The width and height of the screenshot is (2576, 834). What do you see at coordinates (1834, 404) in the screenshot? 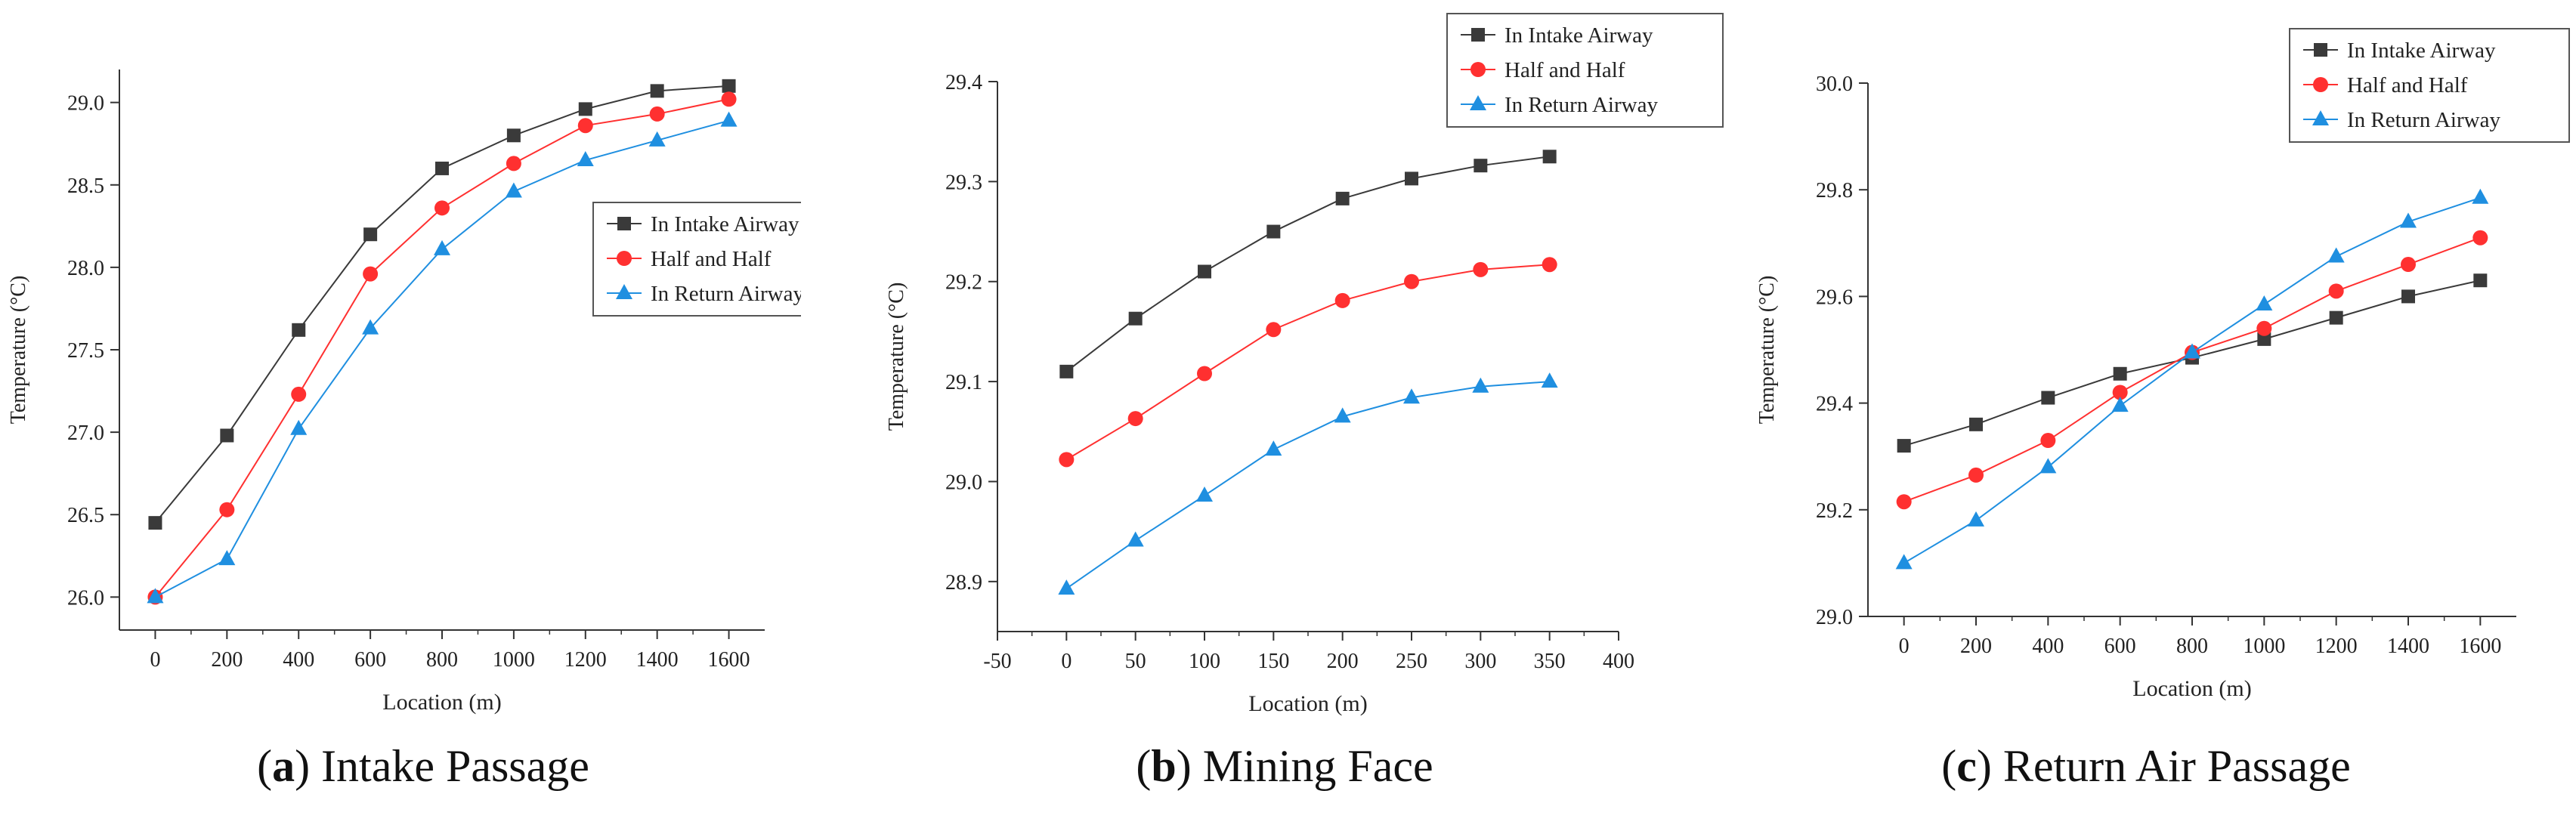
I see `y-tick-label: 29.4` at bounding box center [1834, 404].